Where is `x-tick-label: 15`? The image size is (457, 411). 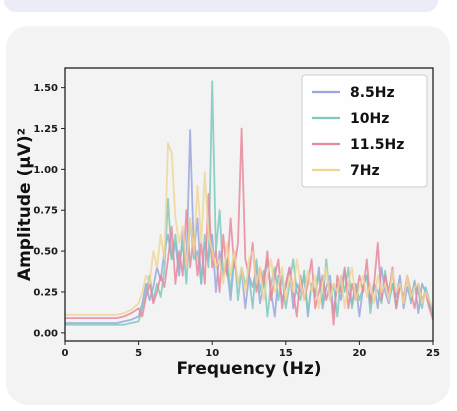 x-tick-label: 15 is located at coordinates (286, 353).